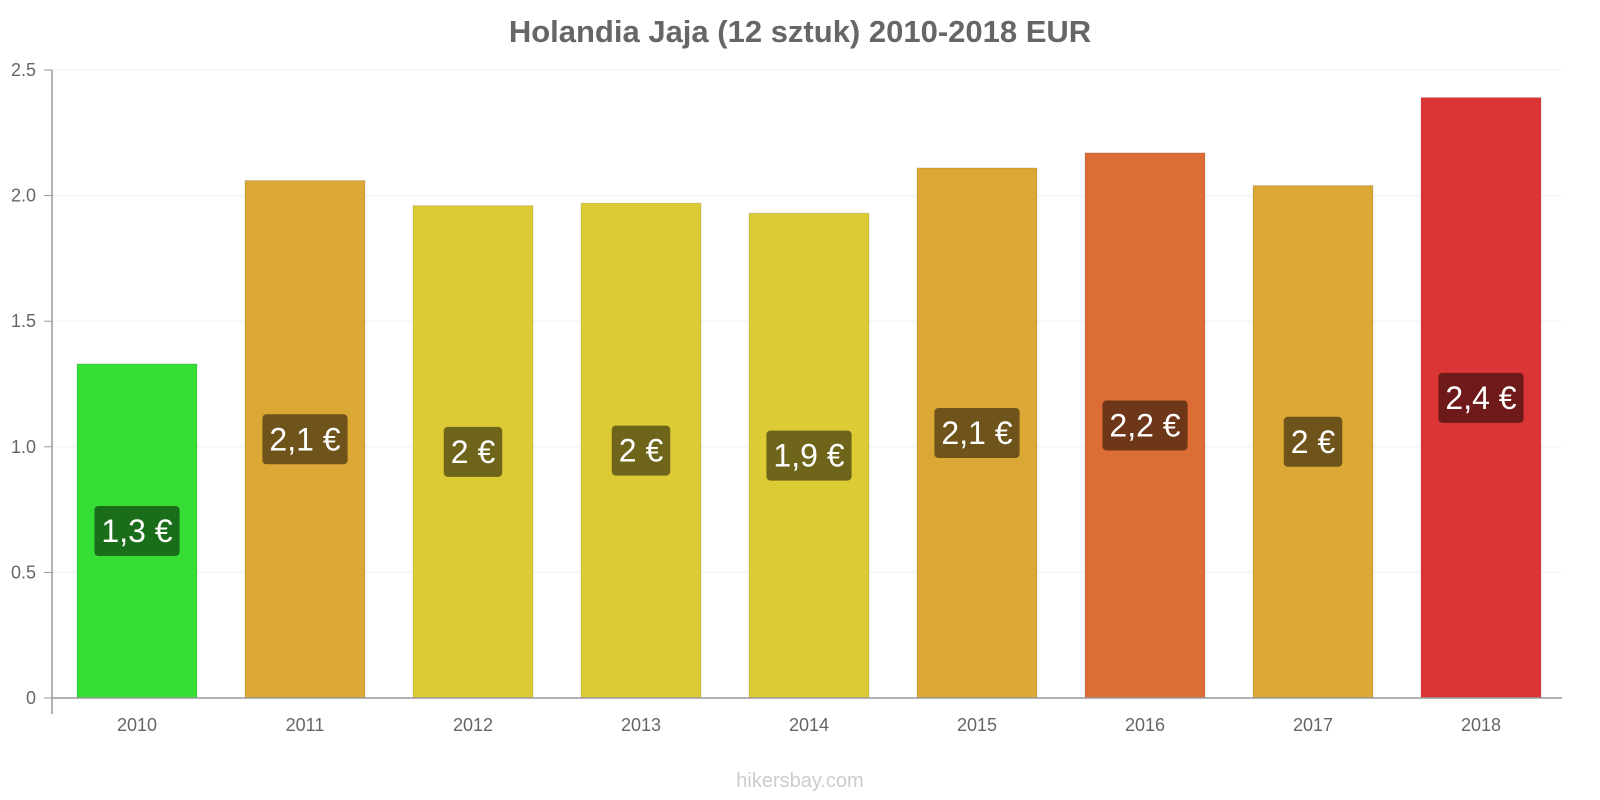 The width and height of the screenshot is (1600, 800). I want to click on data-label-2013: 2 €, so click(641, 450).